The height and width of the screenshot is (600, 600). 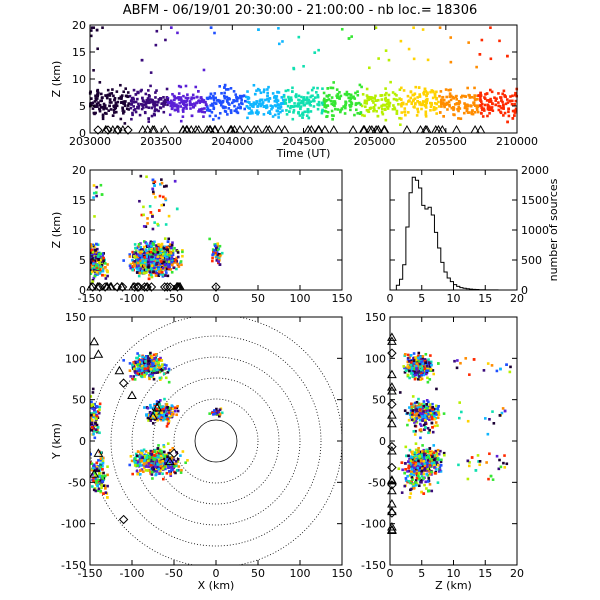 What do you see at coordinates (216, 441) in the screenshot?
I see `range-ring` at bounding box center [216, 441].